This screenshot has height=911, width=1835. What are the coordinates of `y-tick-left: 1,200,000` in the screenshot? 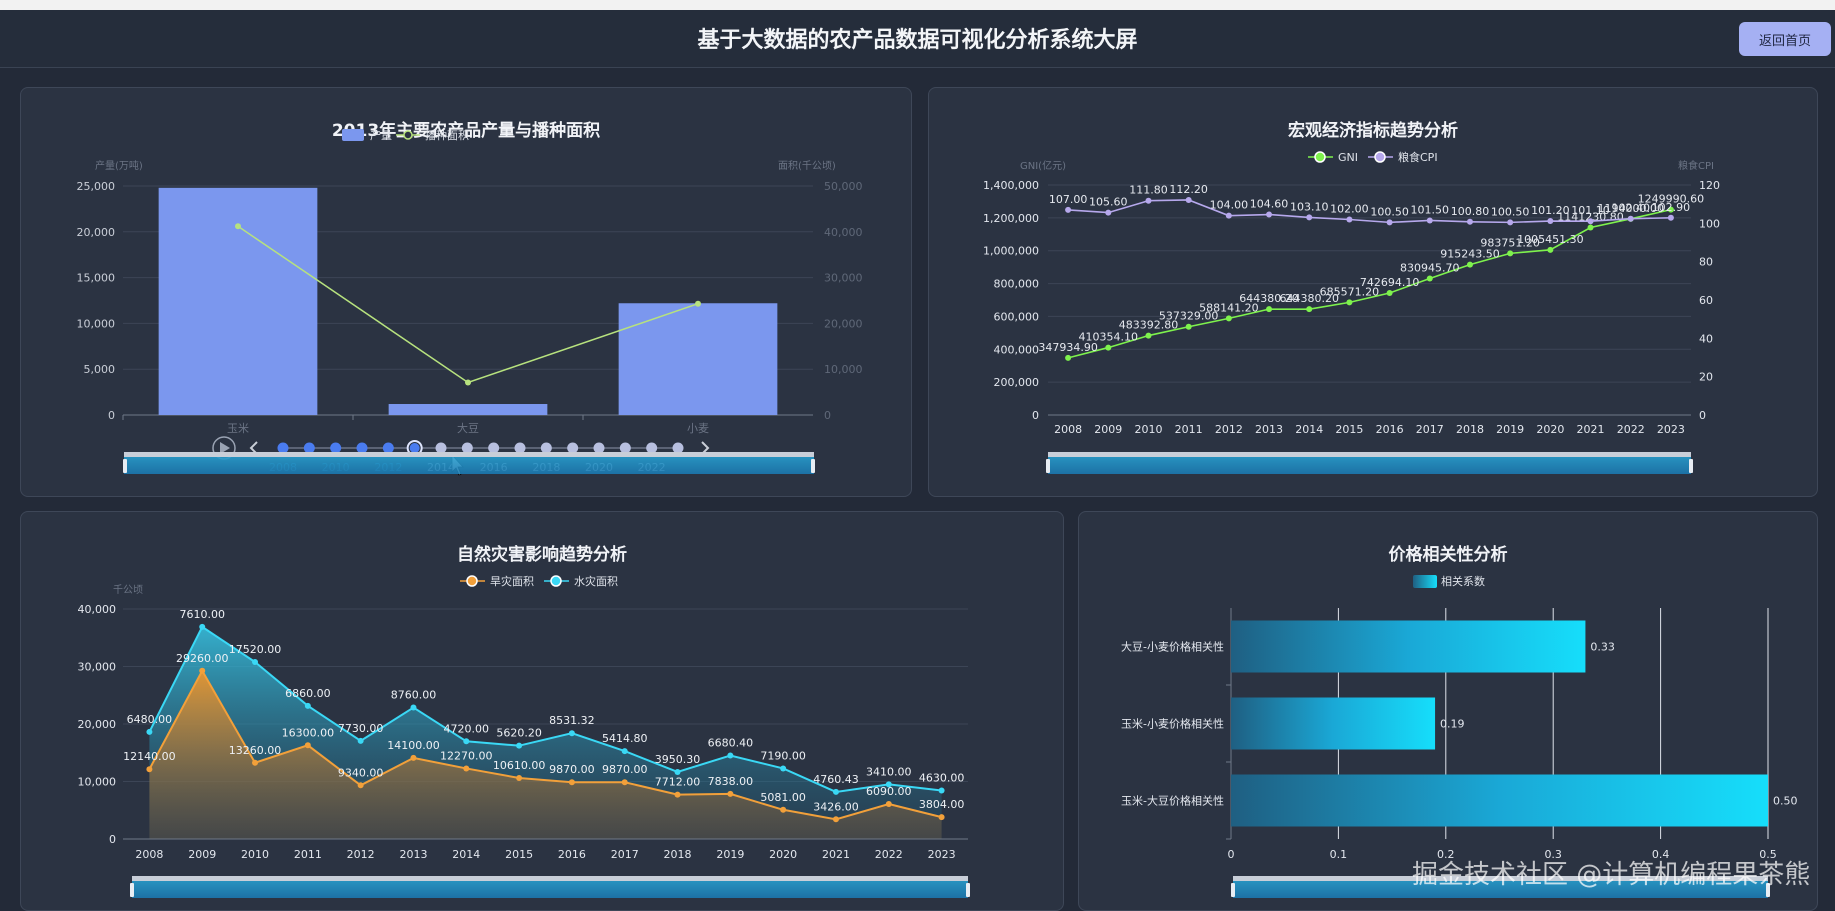 It's located at (1011, 218).